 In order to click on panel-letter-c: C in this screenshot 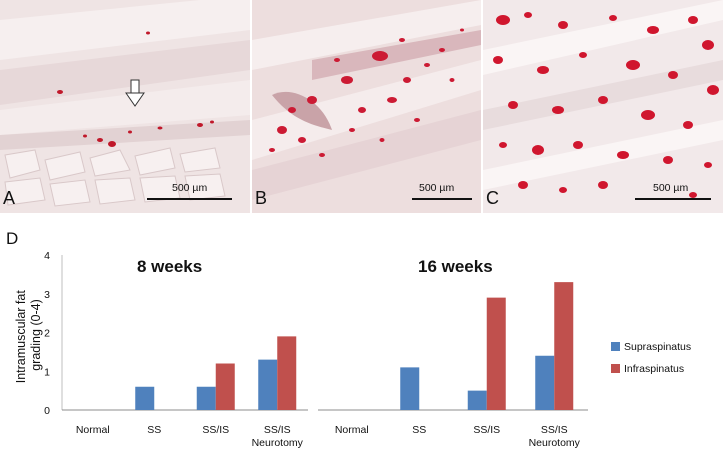, I will do `click(492, 198)`.